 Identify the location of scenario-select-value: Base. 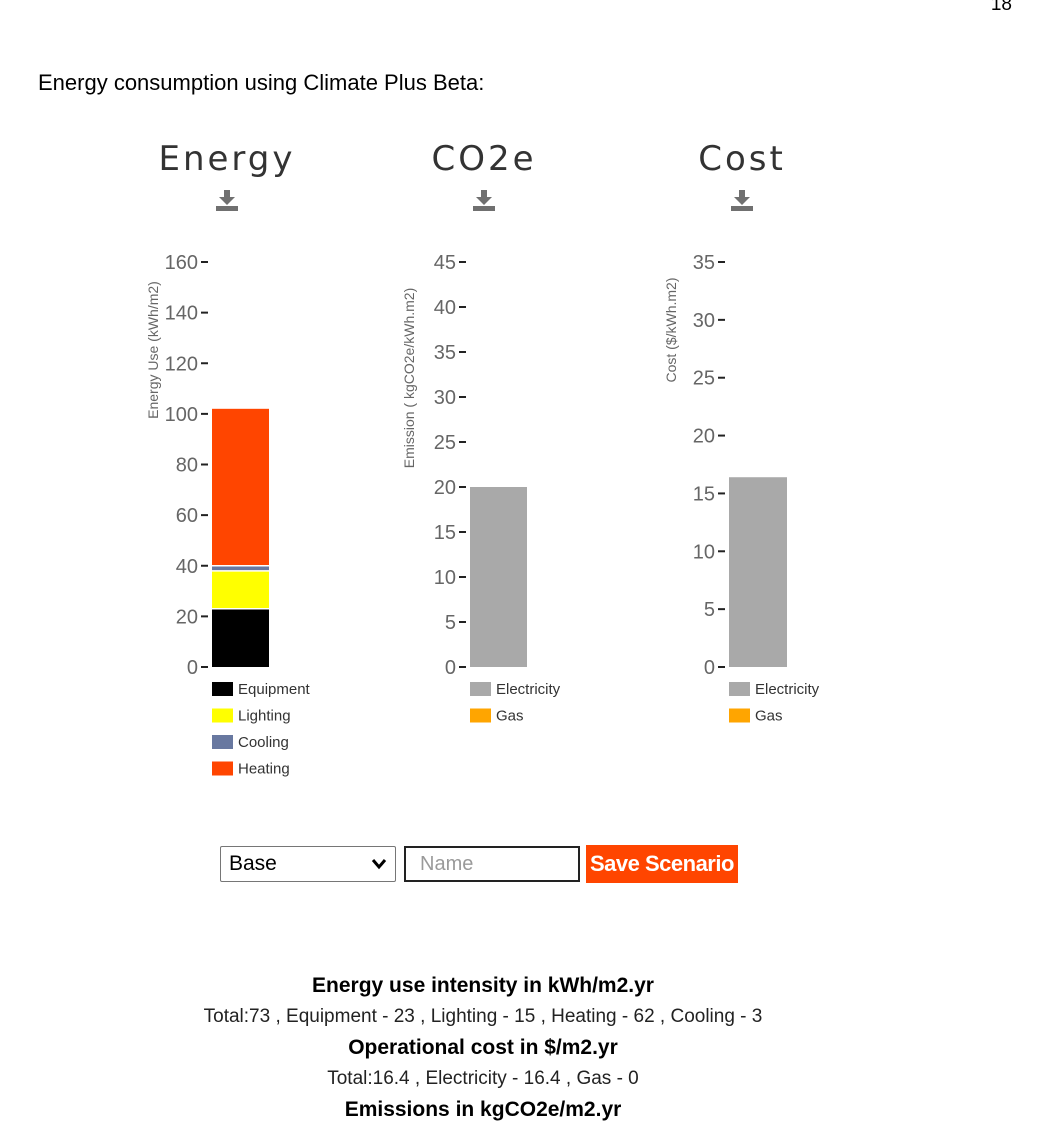
(253, 863).